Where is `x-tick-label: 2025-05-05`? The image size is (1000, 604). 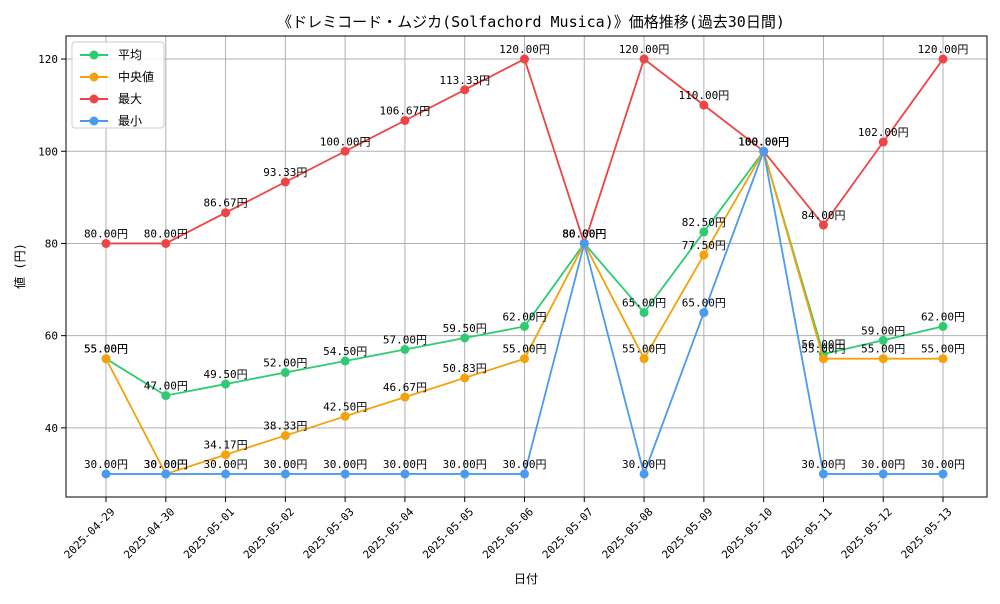
x-tick-label: 2025-05-05 is located at coordinates (448, 533).